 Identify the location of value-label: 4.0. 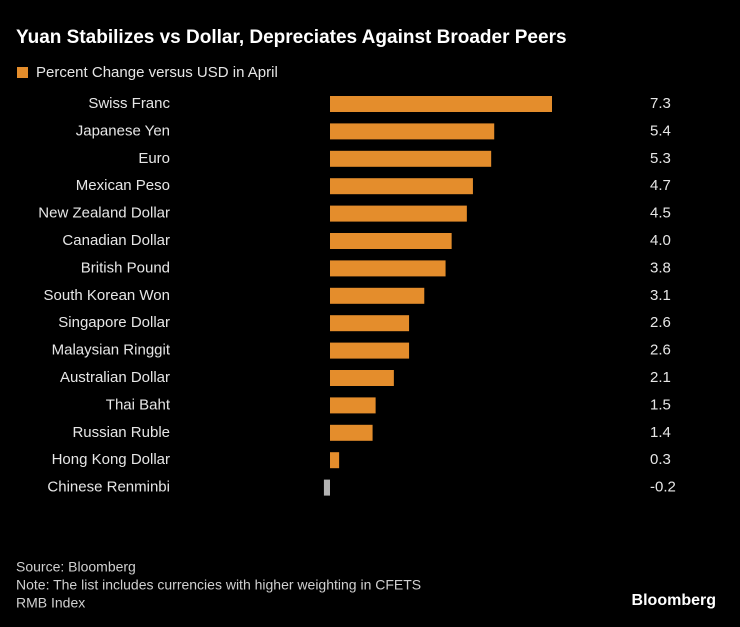
(660, 240).